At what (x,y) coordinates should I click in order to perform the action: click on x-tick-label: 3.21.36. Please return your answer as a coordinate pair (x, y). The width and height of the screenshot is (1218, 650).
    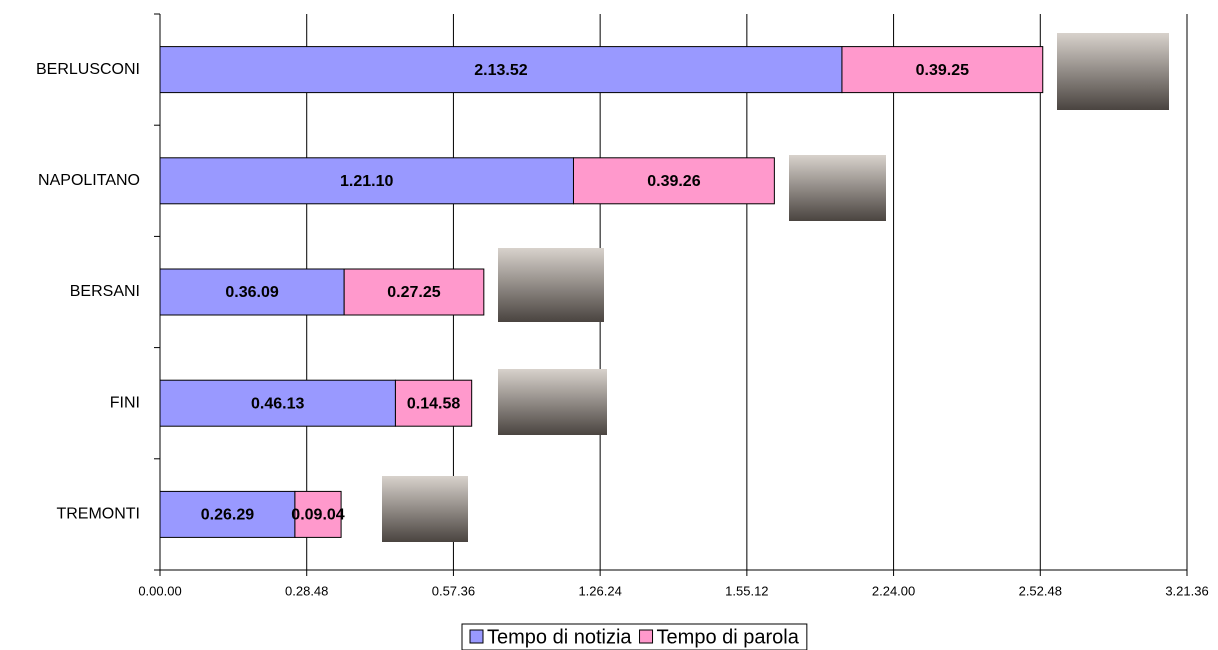
    Looking at the image, I should click on (1186, 590).